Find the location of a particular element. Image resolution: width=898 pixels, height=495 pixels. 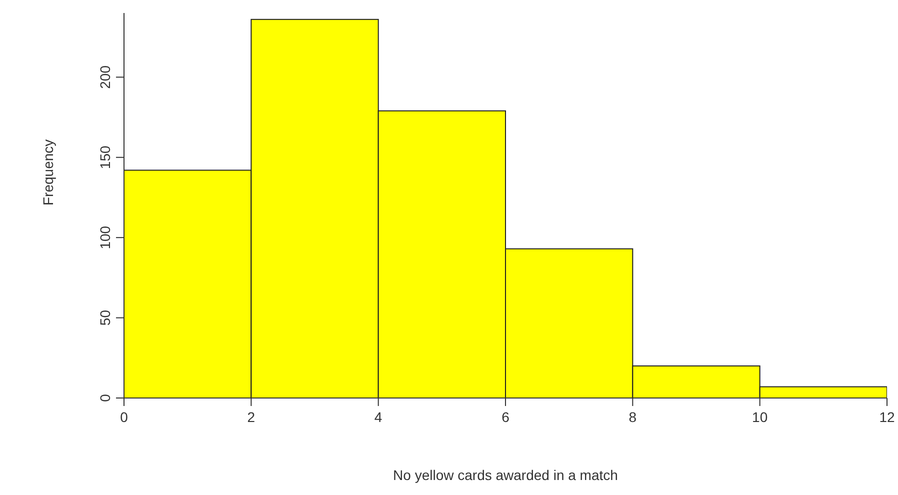

x-tick-label: 12 is located at coordinates (887, 416).